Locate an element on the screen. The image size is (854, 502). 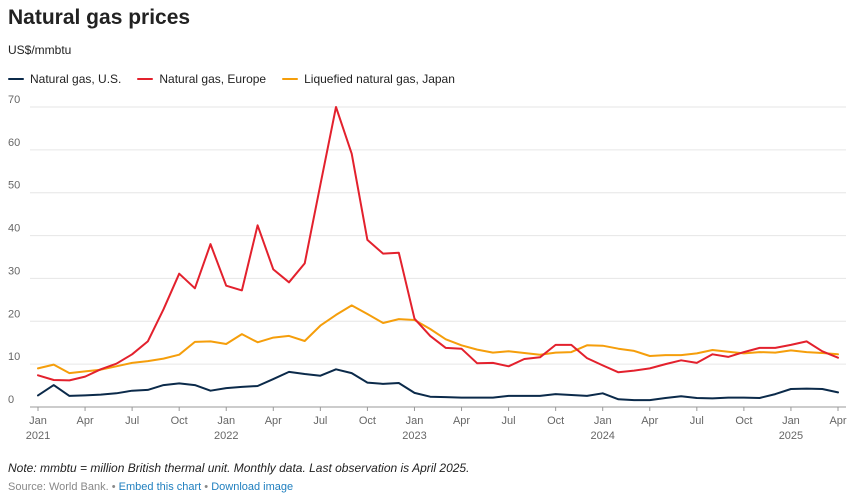
x-tick-year-label: 2024 is located at coordinates (602, 436).